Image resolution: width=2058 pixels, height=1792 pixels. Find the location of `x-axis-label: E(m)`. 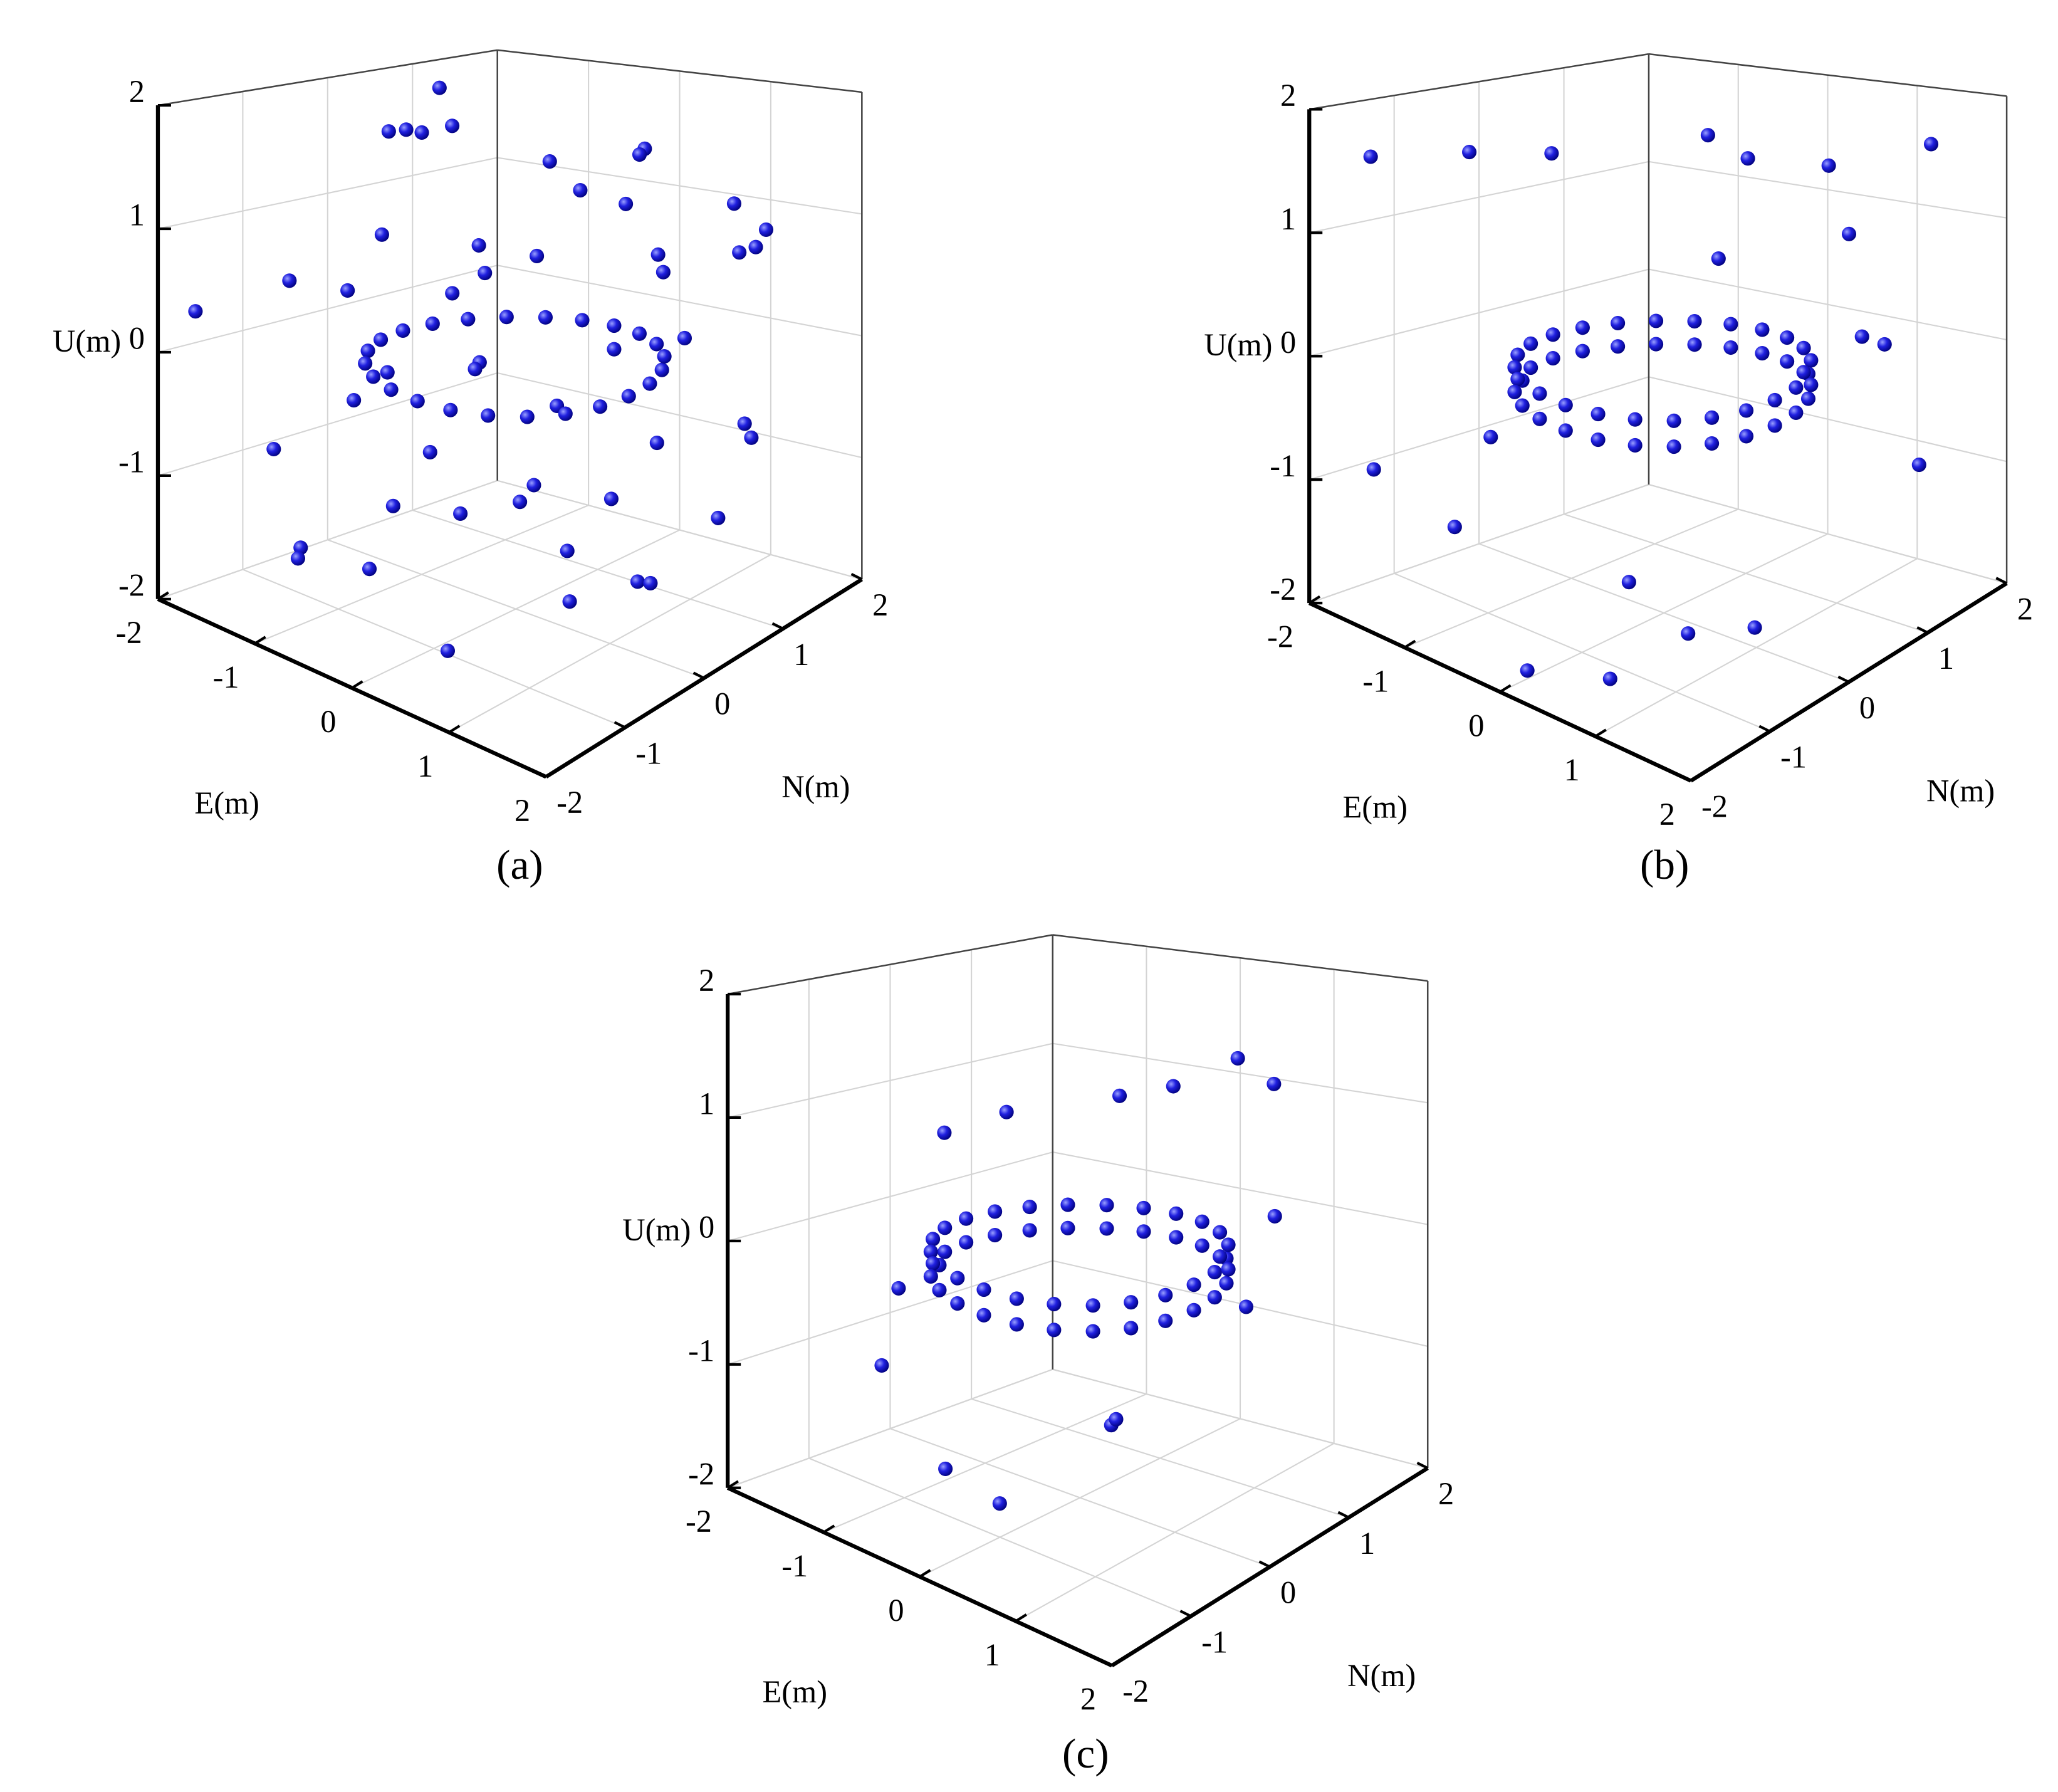

x-axis-label: E(m) is located at coordinates (794, 1692).